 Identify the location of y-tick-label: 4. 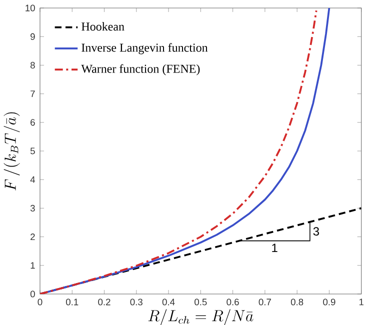
(33, 179).